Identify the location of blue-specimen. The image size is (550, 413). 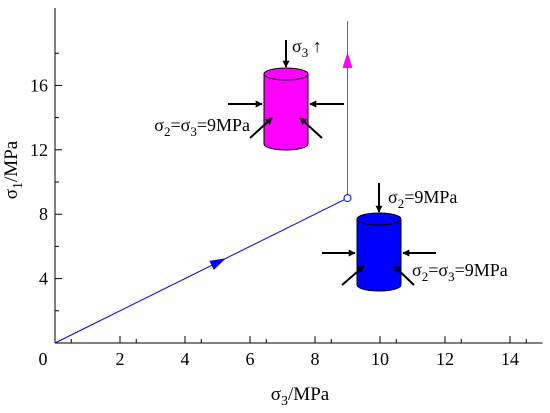
(379, 237).